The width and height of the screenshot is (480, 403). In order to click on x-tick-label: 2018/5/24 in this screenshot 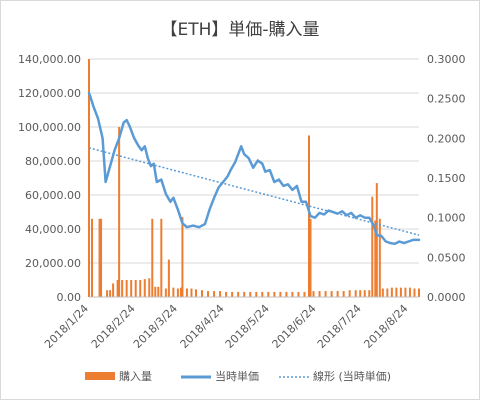, I will do `click(247, 326)`.